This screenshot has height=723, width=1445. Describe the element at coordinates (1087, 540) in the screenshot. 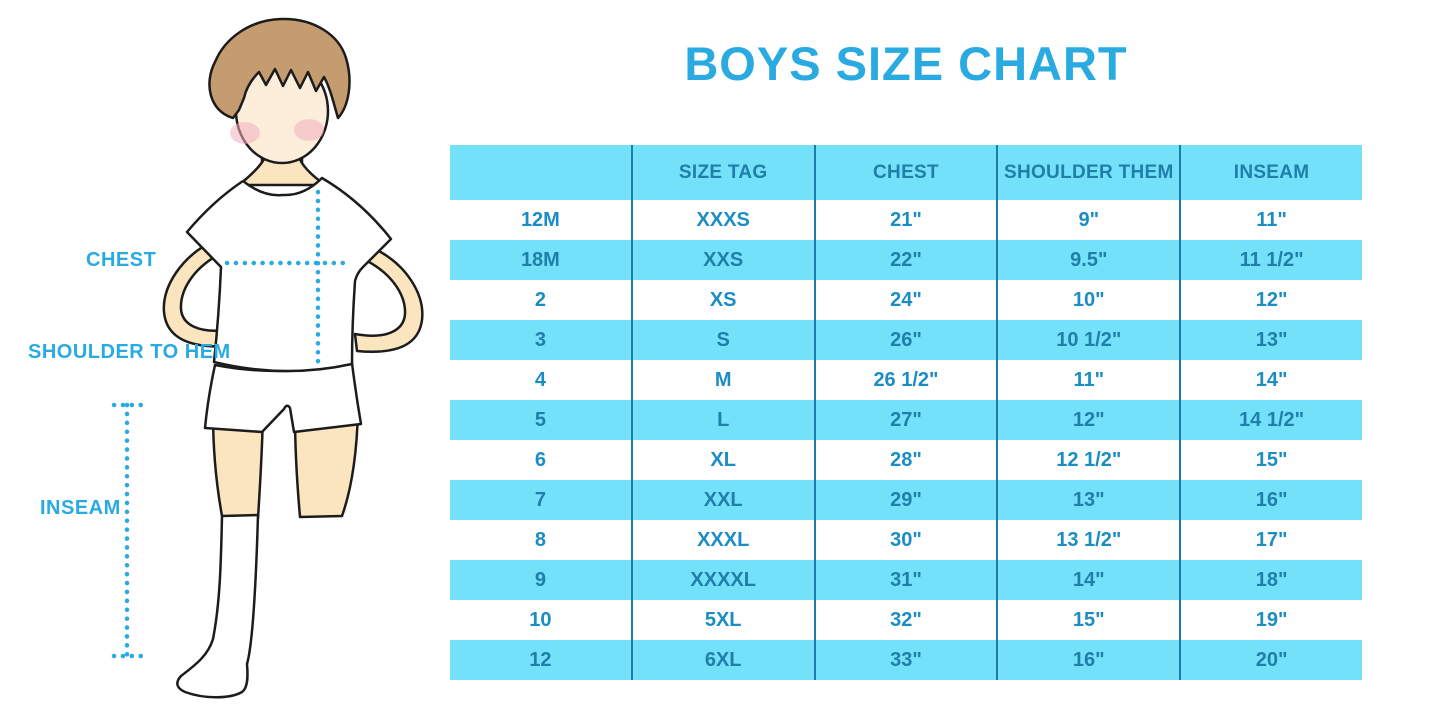

I see `table-cell: 13 1/2"` at that location.